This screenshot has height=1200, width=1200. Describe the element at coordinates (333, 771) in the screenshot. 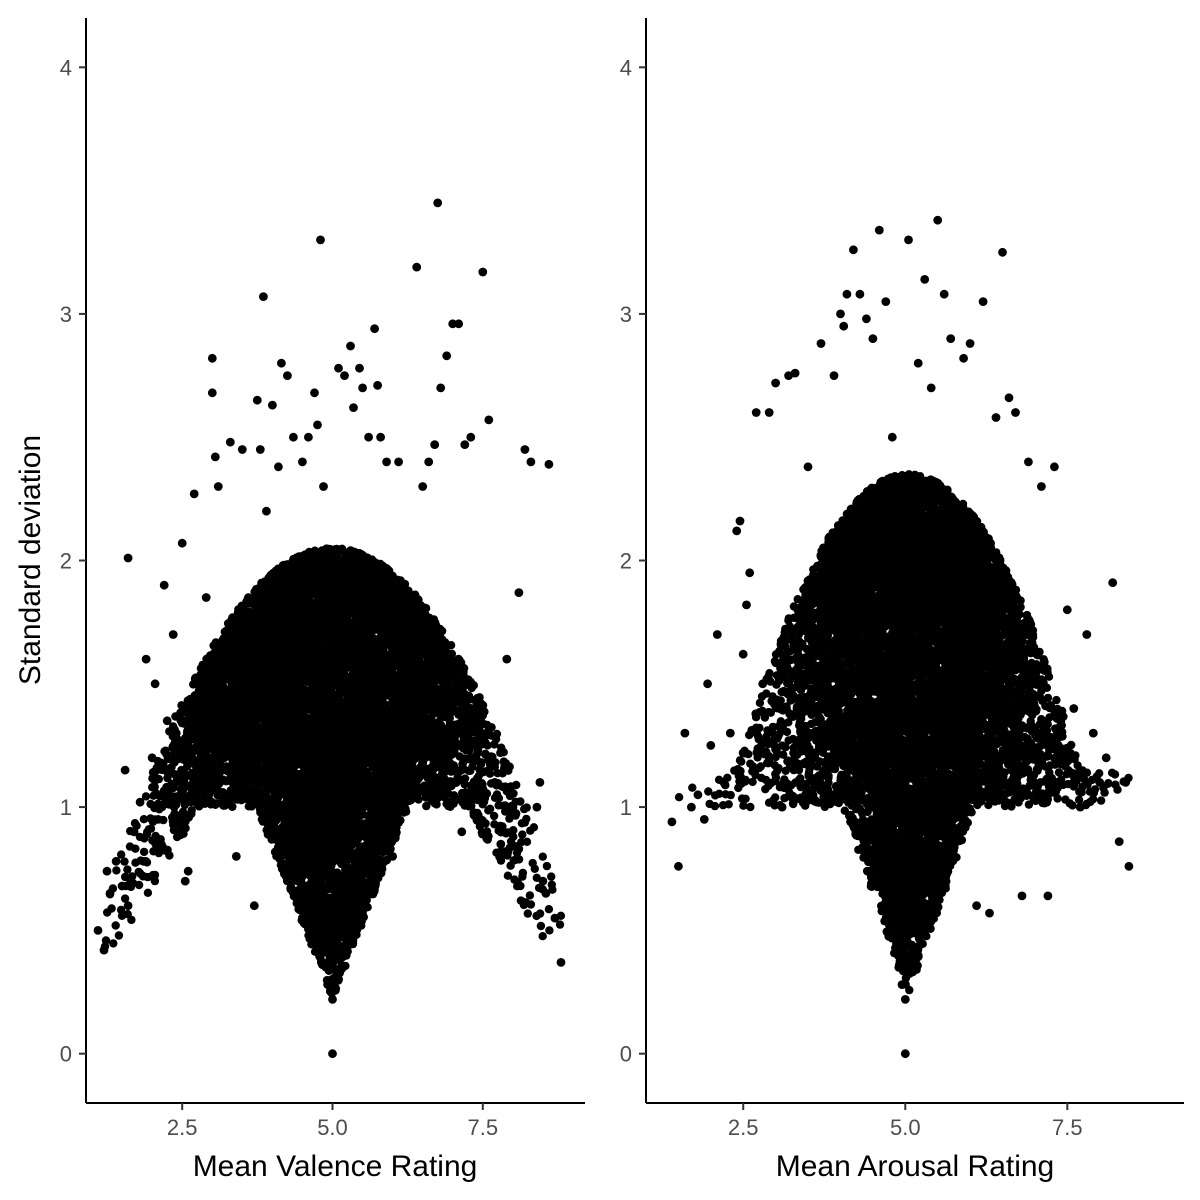

I see `valence-point-cloud` at that location.